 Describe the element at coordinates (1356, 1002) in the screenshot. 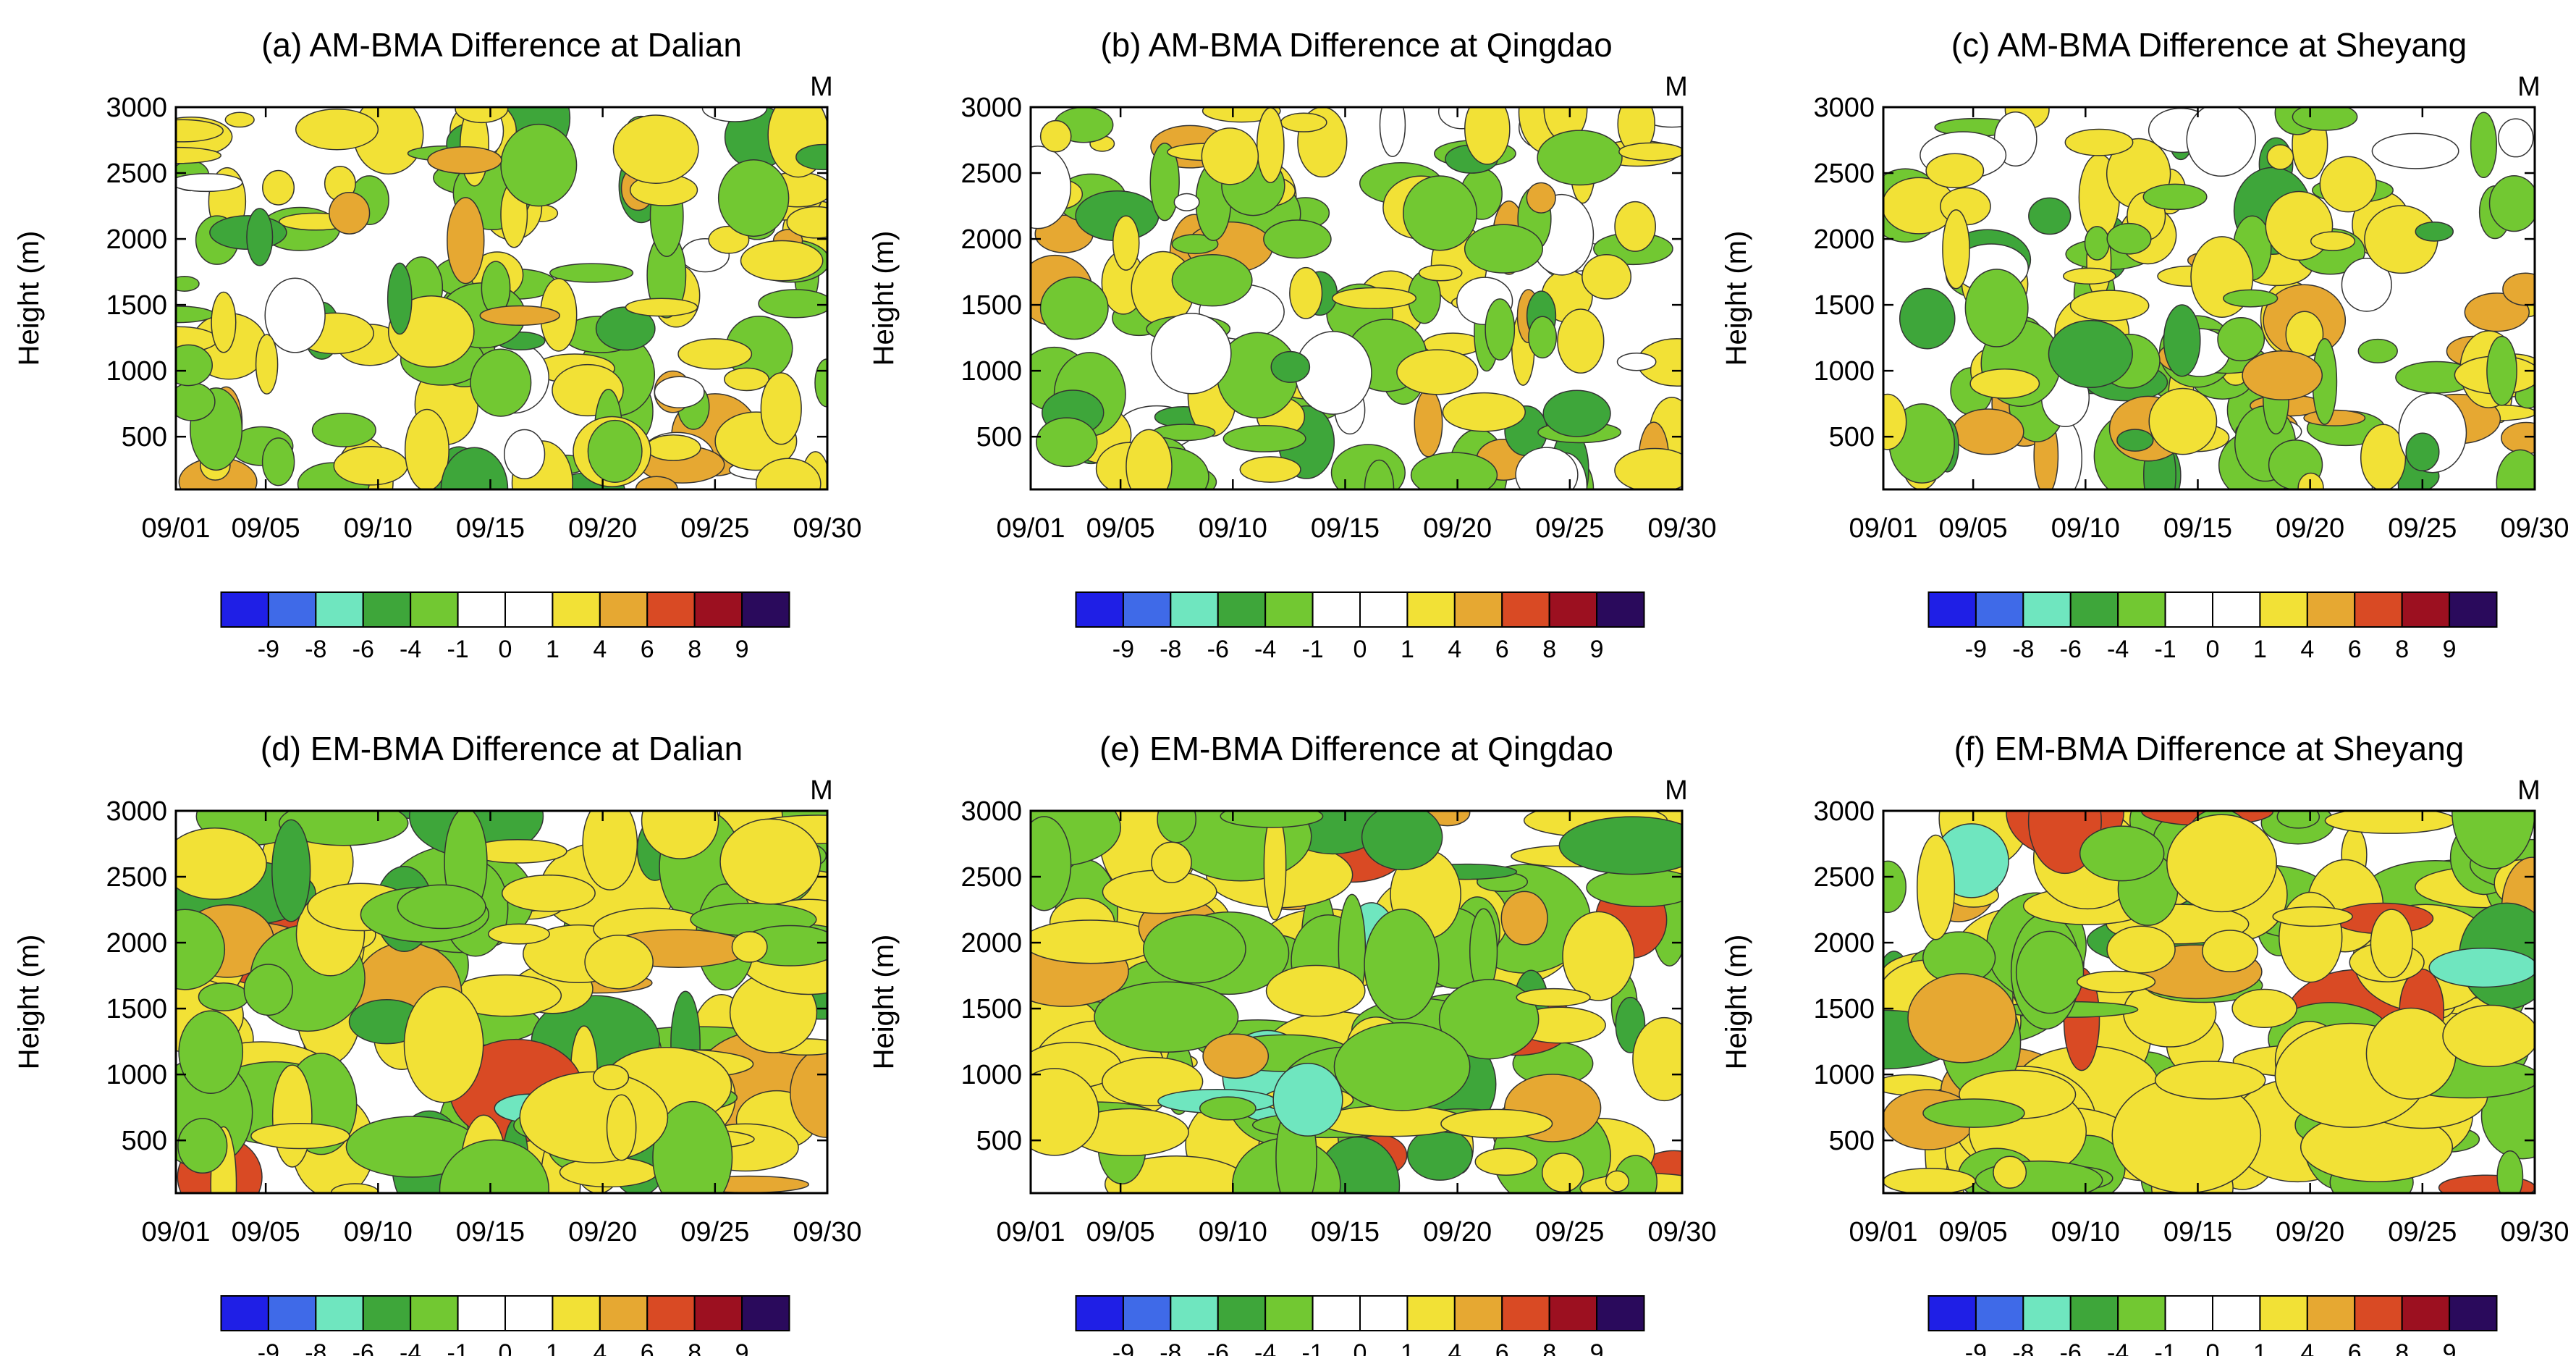

I see `plot-frame` at that location.